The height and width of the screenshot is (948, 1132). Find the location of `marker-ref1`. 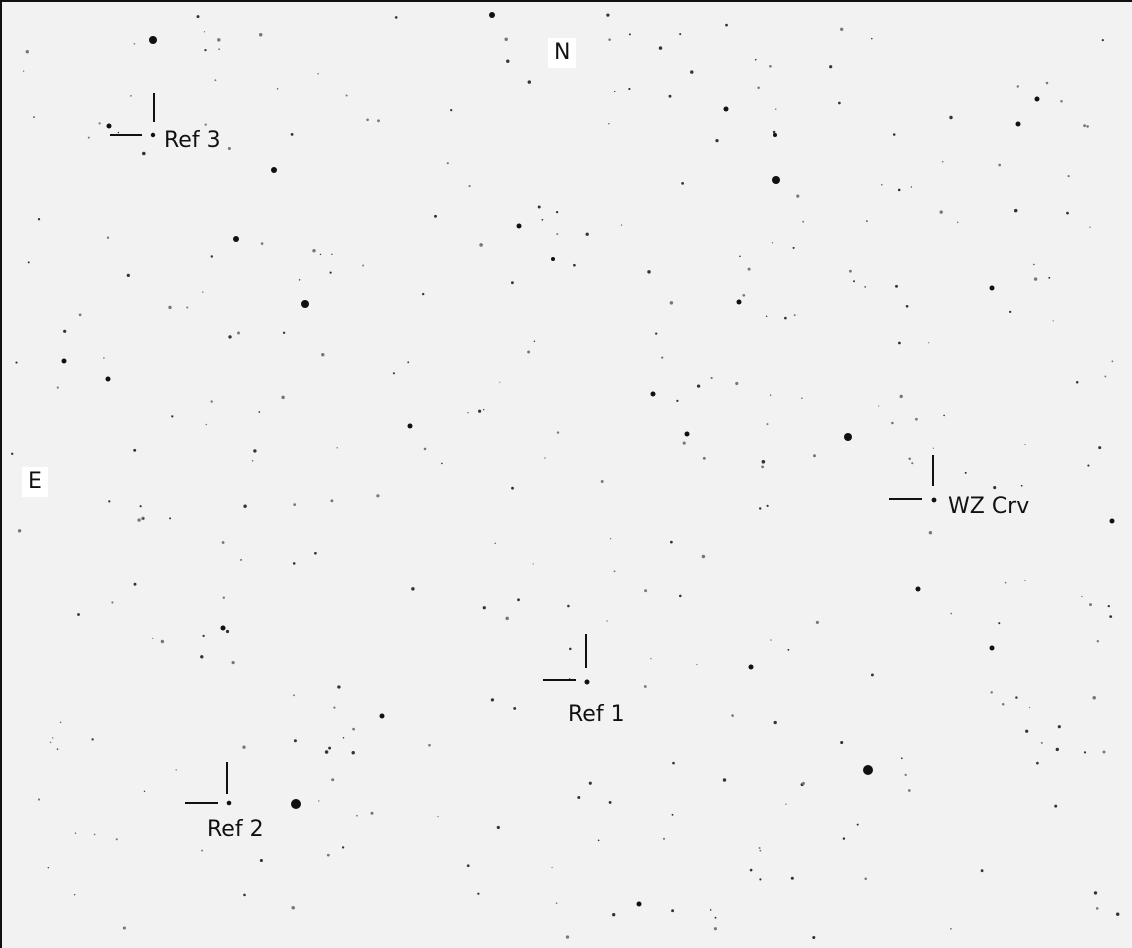

marker-ref1 is located at coordinates (566, 659).